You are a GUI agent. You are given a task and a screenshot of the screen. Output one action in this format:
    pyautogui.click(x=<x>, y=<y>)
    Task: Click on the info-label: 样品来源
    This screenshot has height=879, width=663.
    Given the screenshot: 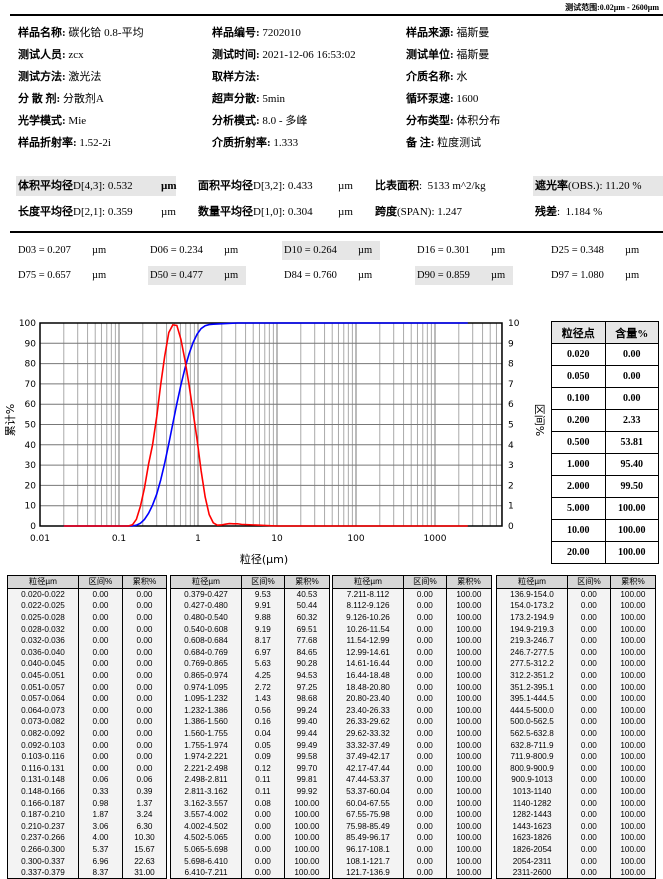 What is the action you would take?
    pyautogui.click(x=428, y=33)
    